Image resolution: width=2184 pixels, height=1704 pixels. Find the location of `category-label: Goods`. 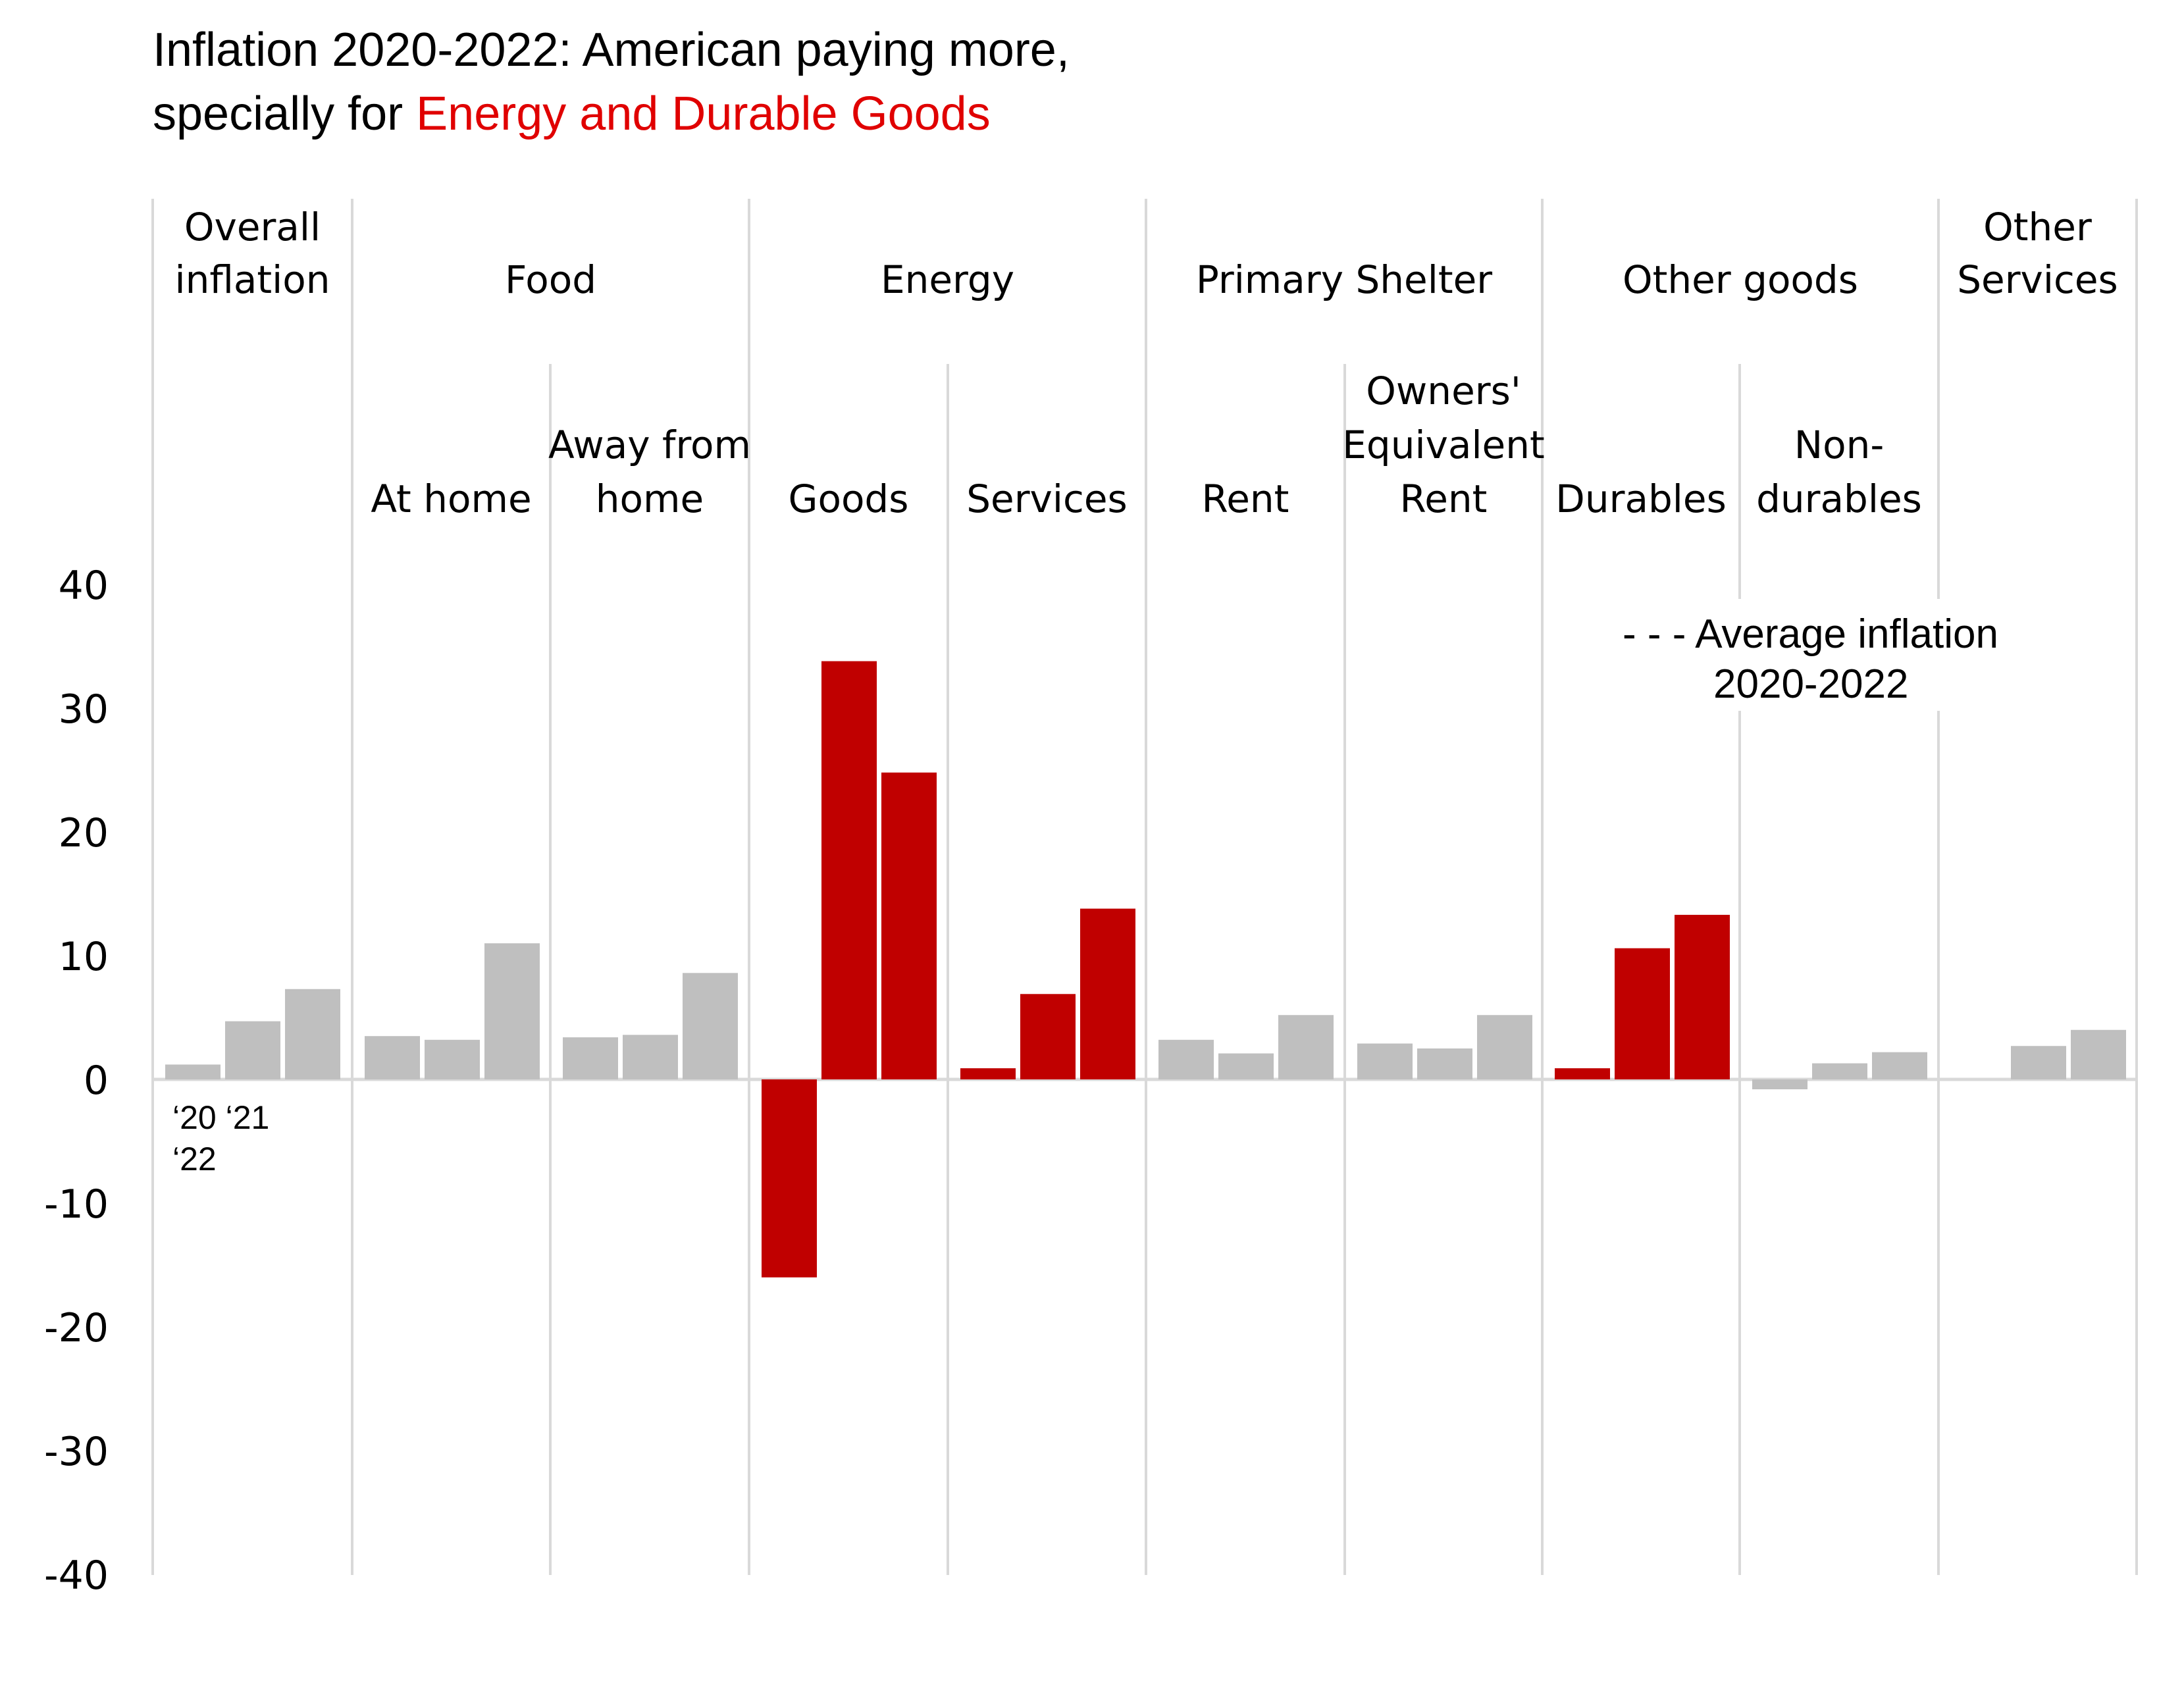

category-label: Goods is located at coordinates (849, 499).